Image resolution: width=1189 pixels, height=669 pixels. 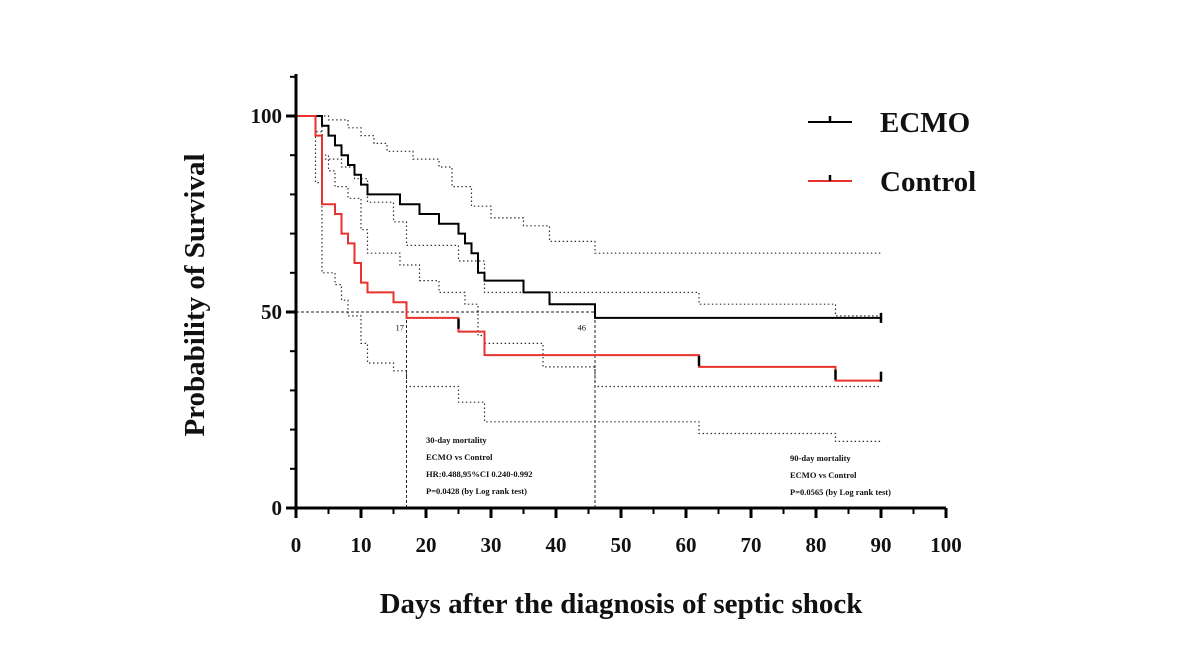 I want to click on y-tick-label-0: 0, so click(x=277, y=508).